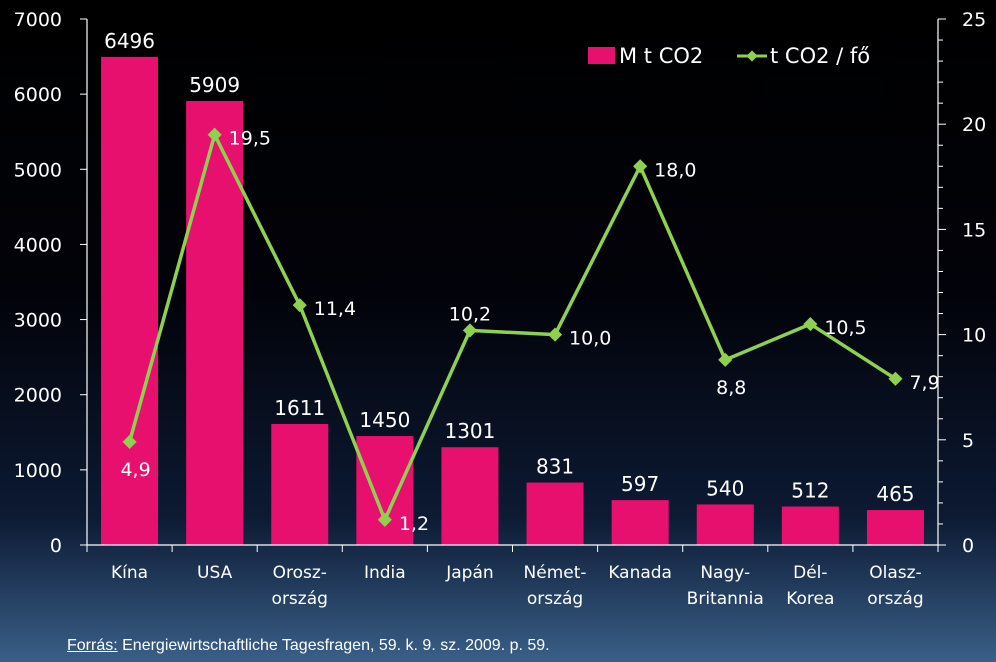  I want to click on x-tick-label: Orosz-, so click(300, 573).